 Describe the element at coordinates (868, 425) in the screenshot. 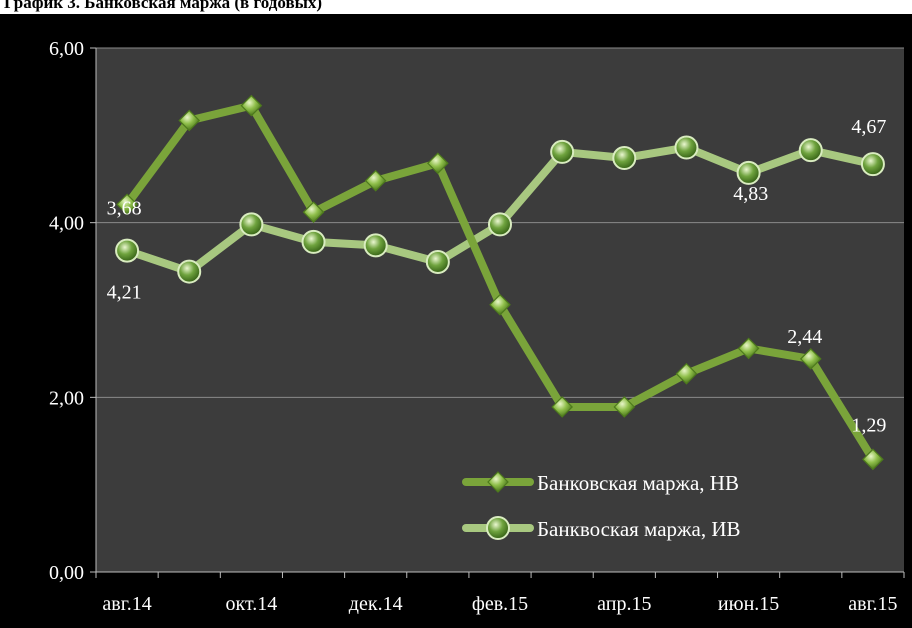

I see `data-label: 1,29` at that location.